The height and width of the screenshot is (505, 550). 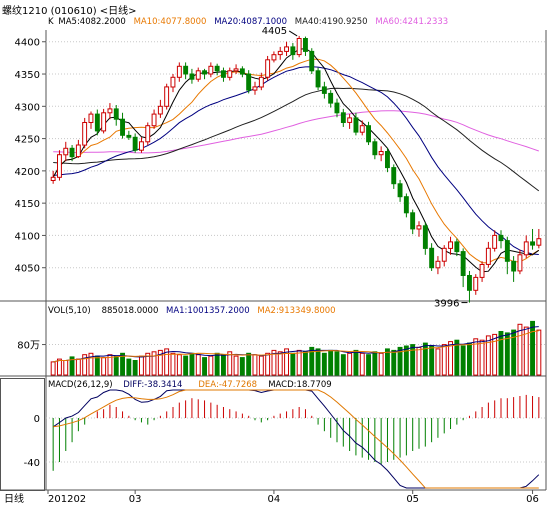 I want to click on price-tick-label: 4350, so click(x=27, y=75).